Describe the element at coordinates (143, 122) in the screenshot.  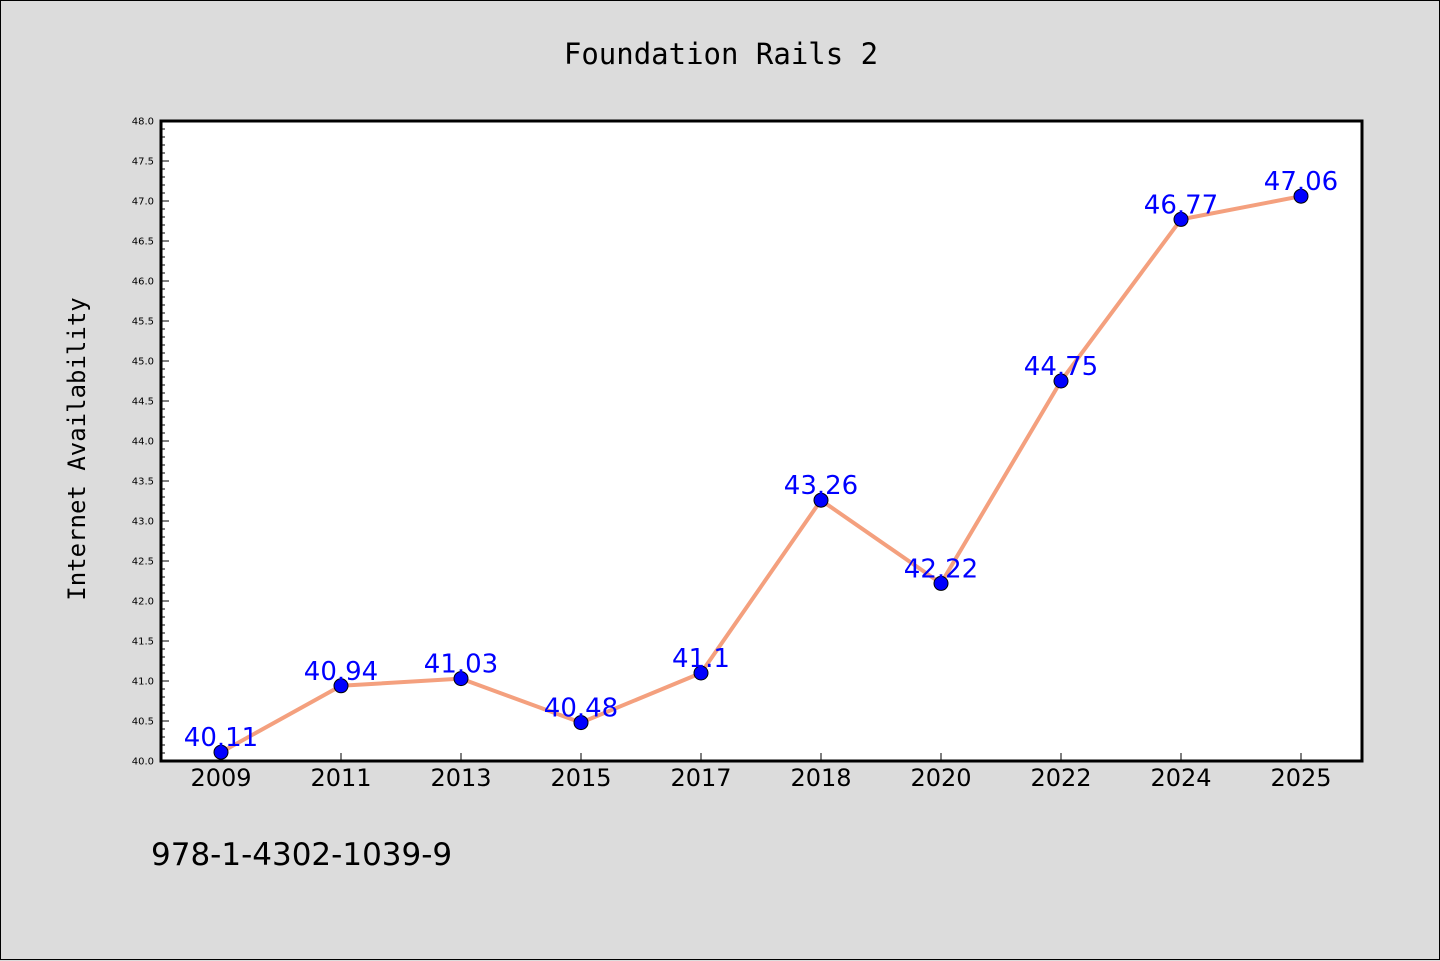
I see `y-tick-label: 48.0` at that location.